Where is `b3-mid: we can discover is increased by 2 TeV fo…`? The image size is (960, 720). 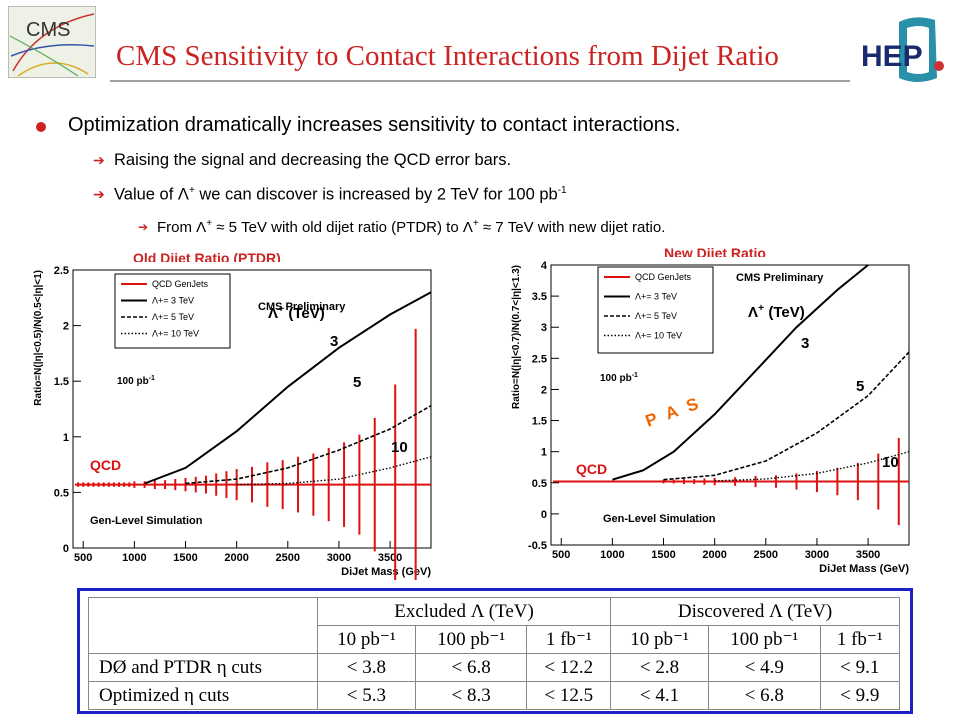 b3-mid: we can discover is increased by 2 TeV fo… is located at coordinates (376, 194).